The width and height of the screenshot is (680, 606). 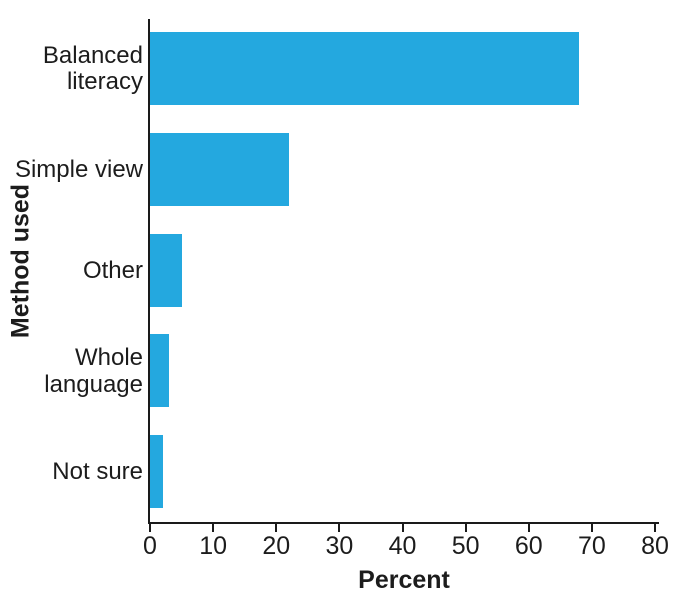 I want to click on x-tick-label: 80, so click(x=655, y=546).